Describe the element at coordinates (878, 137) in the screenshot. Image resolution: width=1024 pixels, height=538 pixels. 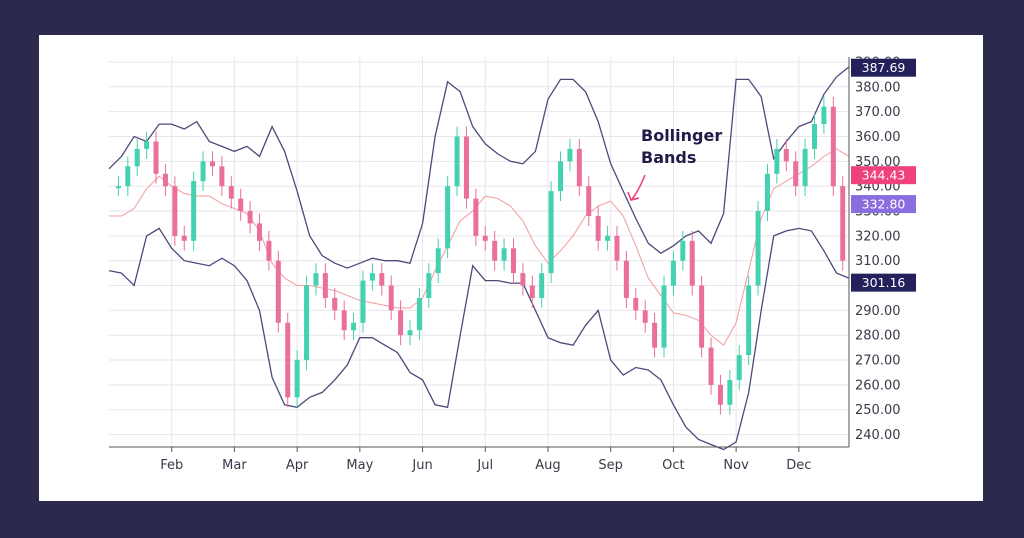
I see `y-tick-label: 360.00` at that location.